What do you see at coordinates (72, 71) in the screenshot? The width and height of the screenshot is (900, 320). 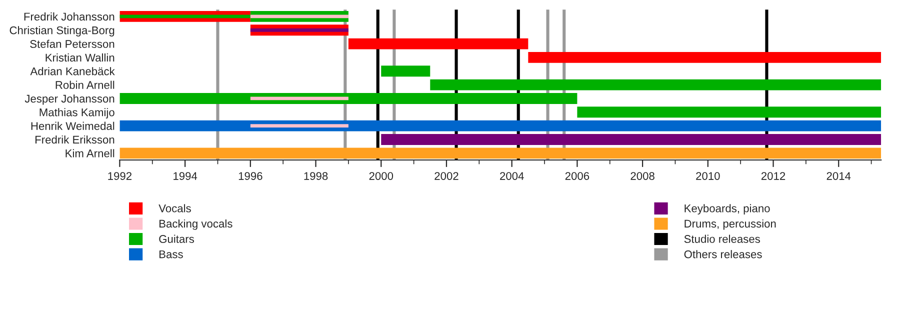 I see `y-tick-label: Adrian Kanebäck` at bounding box center [72, 71].